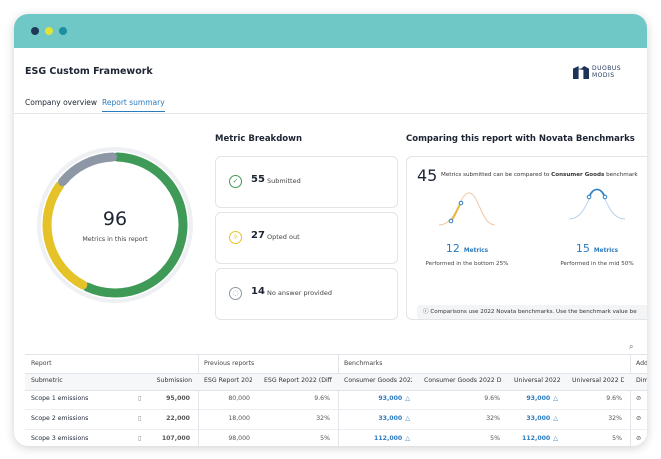 This screenshot has height=459, width=661. Describe the element at coordinates (235, 293) in the screenshot. I see `metric-icon: ◌` at that location.